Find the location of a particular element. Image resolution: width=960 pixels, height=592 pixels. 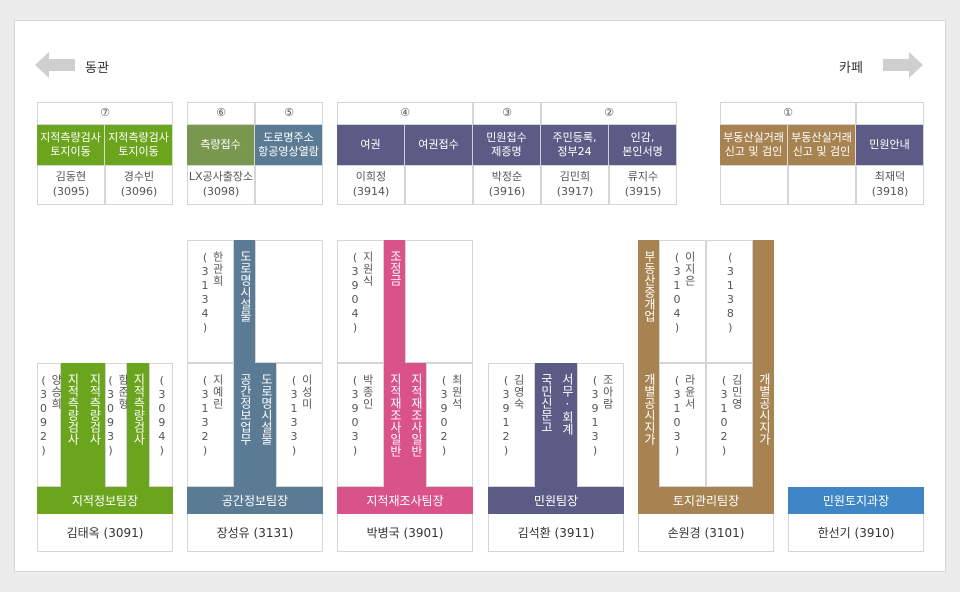

desk-label: 이성미 (3133) is located at coordinates (300, 416).